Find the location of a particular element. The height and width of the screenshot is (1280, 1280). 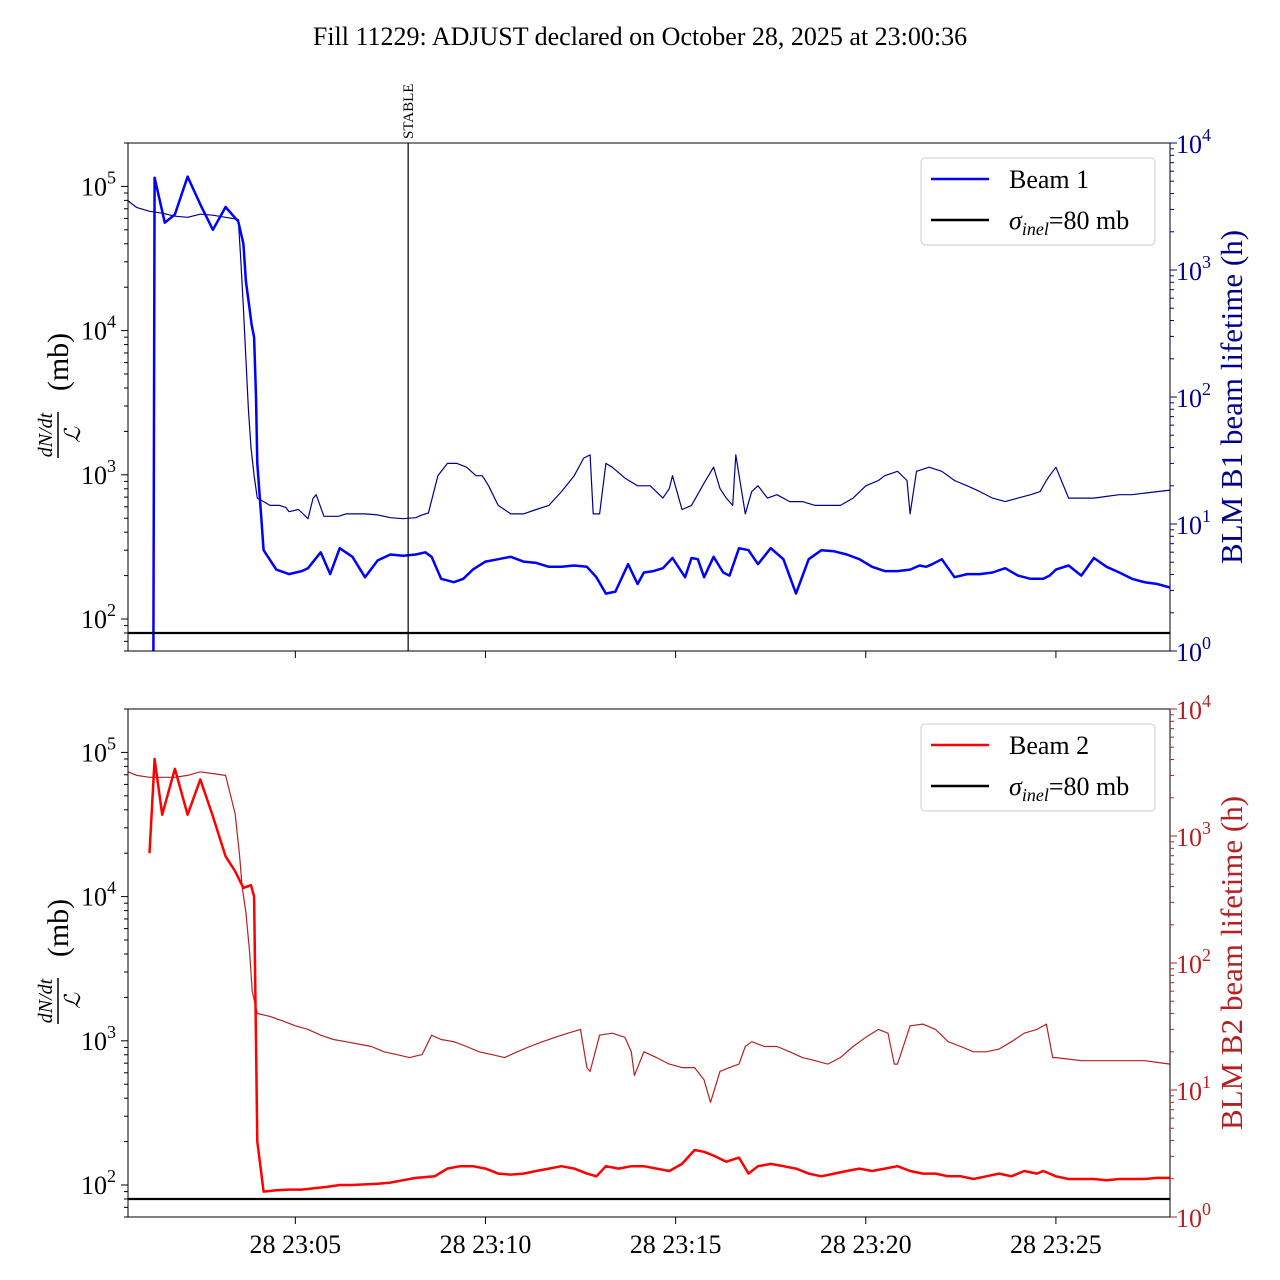

y-right-label: BLM B1 beam lifetime (h) is located at coordinates (1231, 397).